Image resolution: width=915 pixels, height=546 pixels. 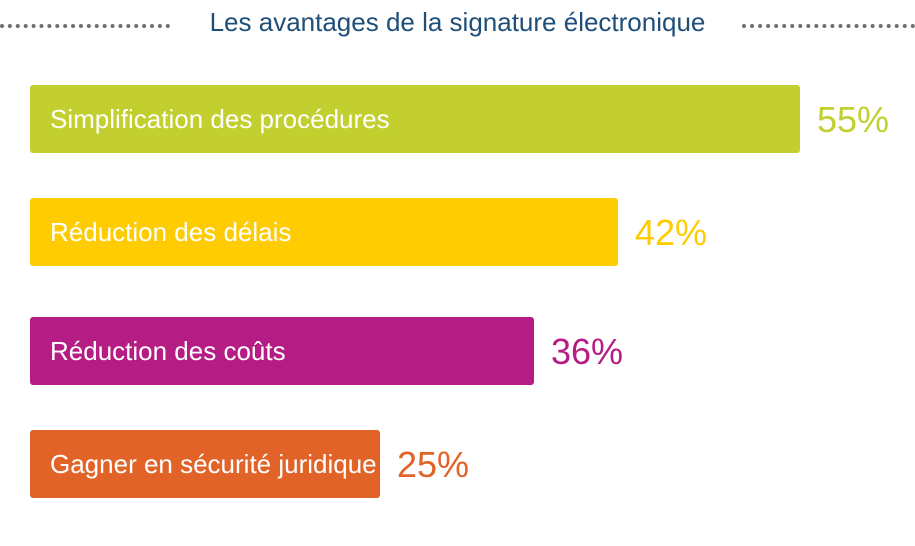 I want to click on bar-group: Gagner en sécurité juridique 25%, so click(x=249, y=464).